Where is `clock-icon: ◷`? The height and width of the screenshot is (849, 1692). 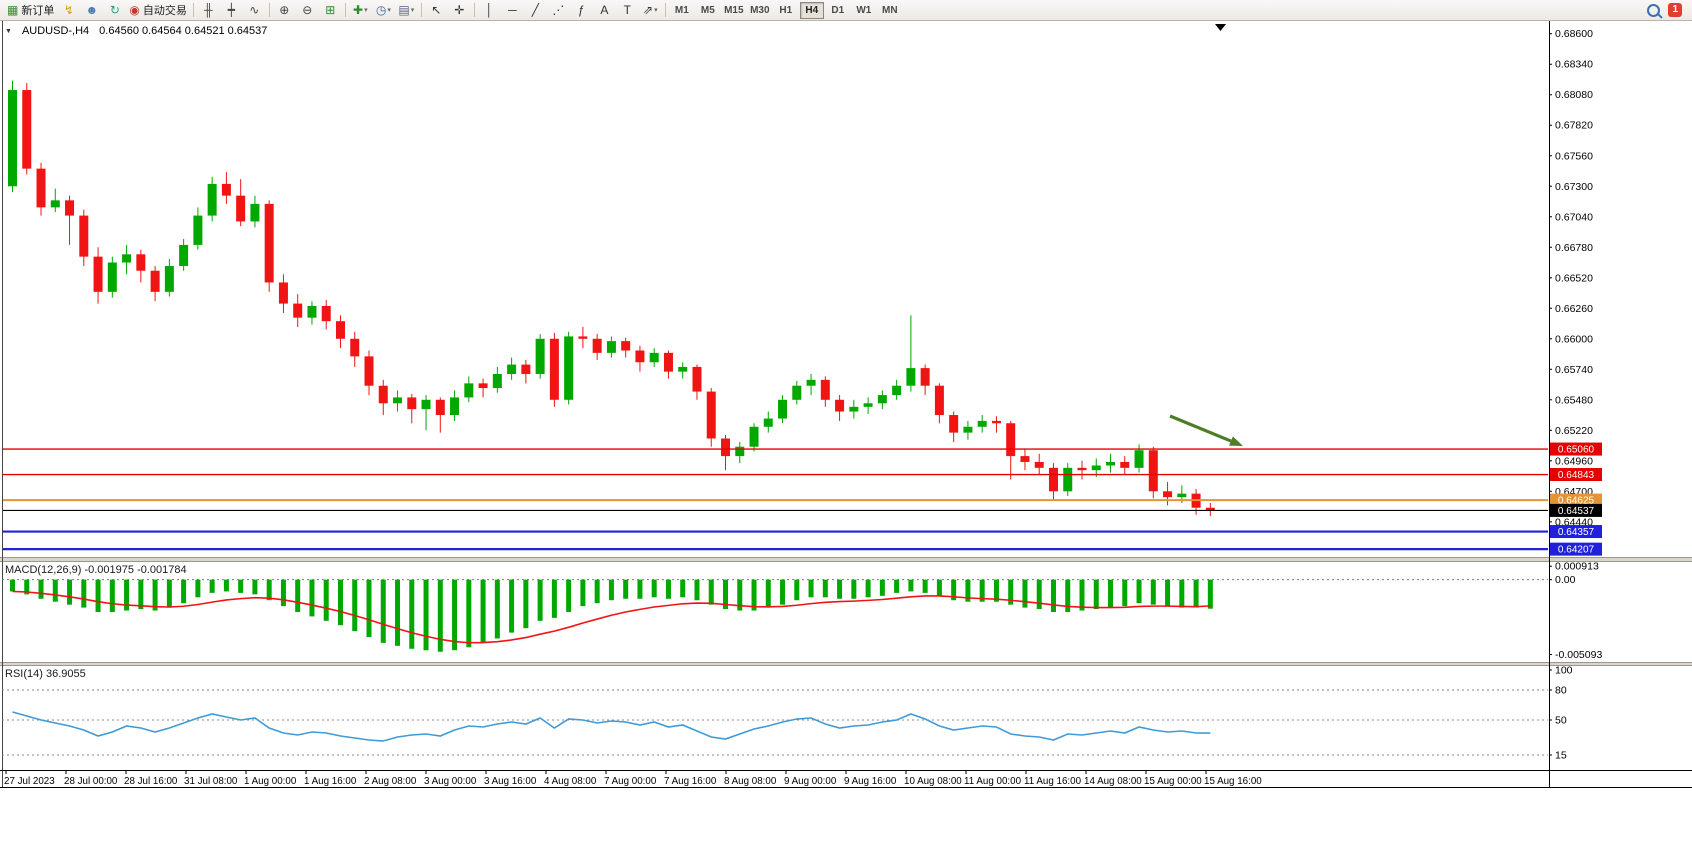 clock-icon: ◷ is located at coordinates (381, 9).